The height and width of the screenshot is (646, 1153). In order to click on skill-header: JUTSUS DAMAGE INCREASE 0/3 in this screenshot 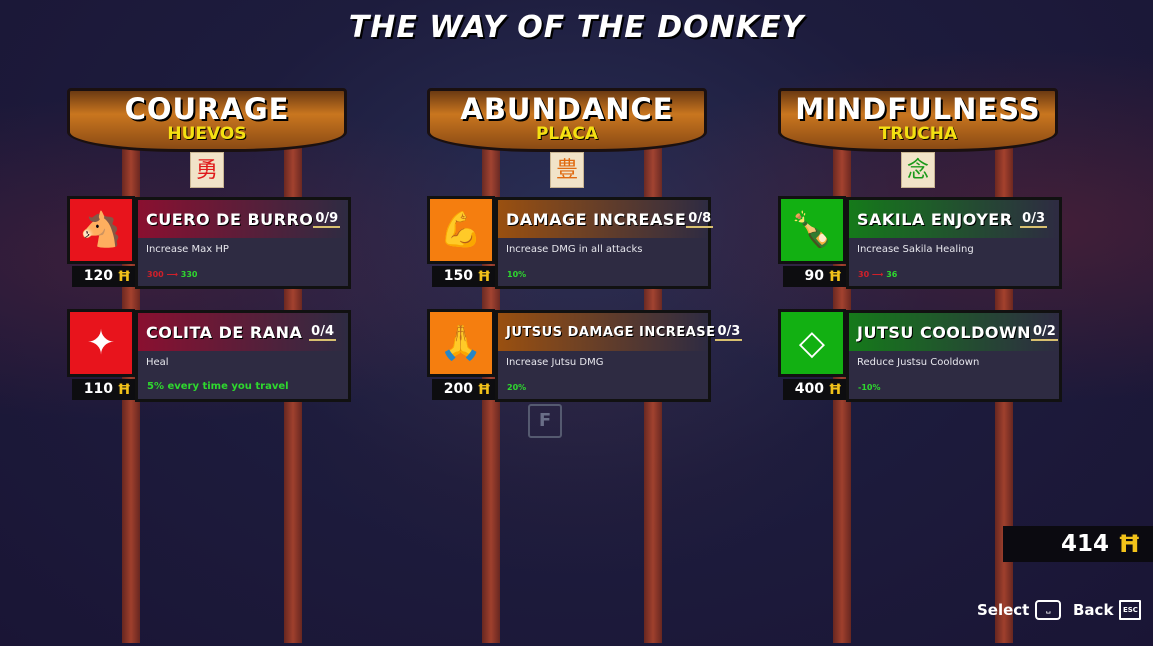, I will do `click(620, 332)`.